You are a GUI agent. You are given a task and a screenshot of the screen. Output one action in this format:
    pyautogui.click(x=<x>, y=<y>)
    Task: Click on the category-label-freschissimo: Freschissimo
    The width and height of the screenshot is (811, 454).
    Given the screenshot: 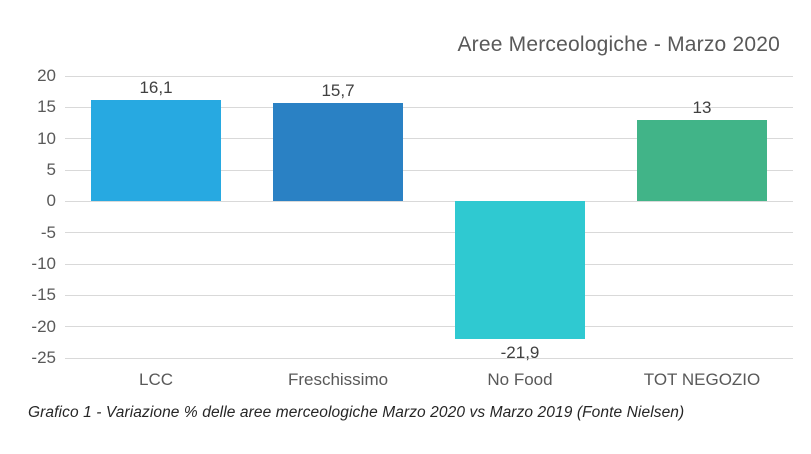 What is the action you would take?
    pyautogui.click(x=338, y=379)
    